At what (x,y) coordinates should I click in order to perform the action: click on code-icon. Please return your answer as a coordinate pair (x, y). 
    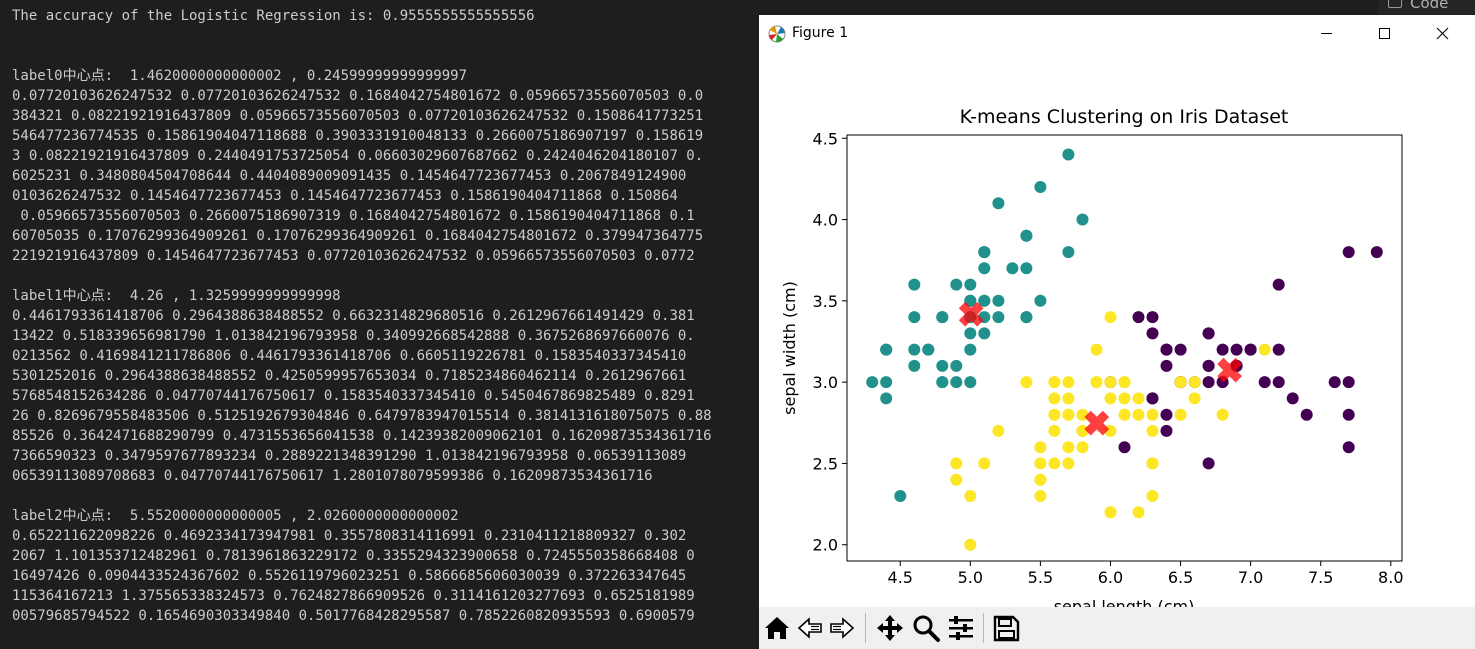
    Looking at the image, I should click on (1395, 4).